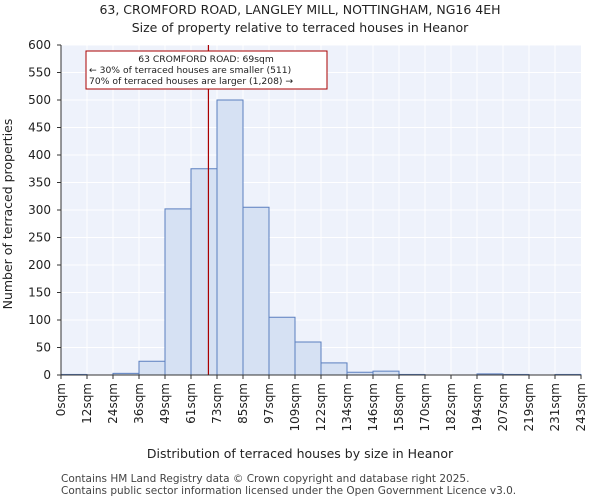 The image size is (600, 500). I want to click on x-tick-label: 73sqm, so click(217, 403).